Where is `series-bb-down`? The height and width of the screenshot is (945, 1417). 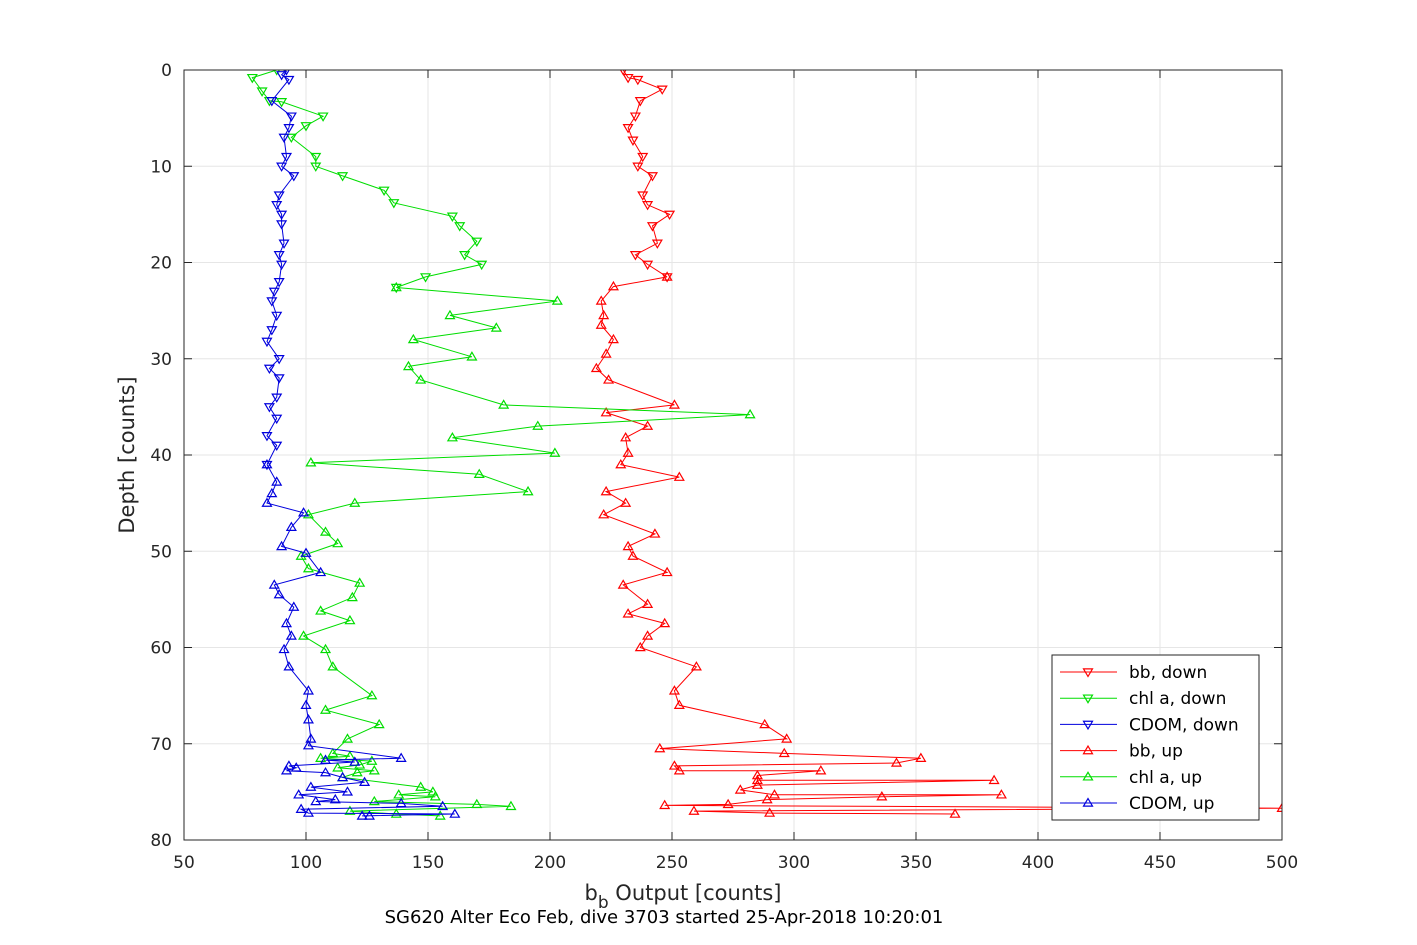
series-bb-down is located at coordinates (647, 176).